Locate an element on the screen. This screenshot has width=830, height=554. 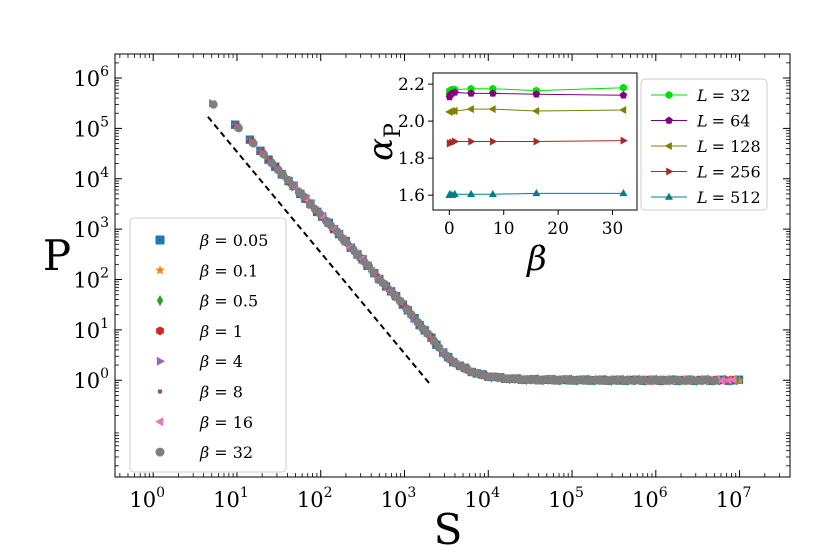
main-x-tick-exp: 6 is located at coordinates (663, 493).